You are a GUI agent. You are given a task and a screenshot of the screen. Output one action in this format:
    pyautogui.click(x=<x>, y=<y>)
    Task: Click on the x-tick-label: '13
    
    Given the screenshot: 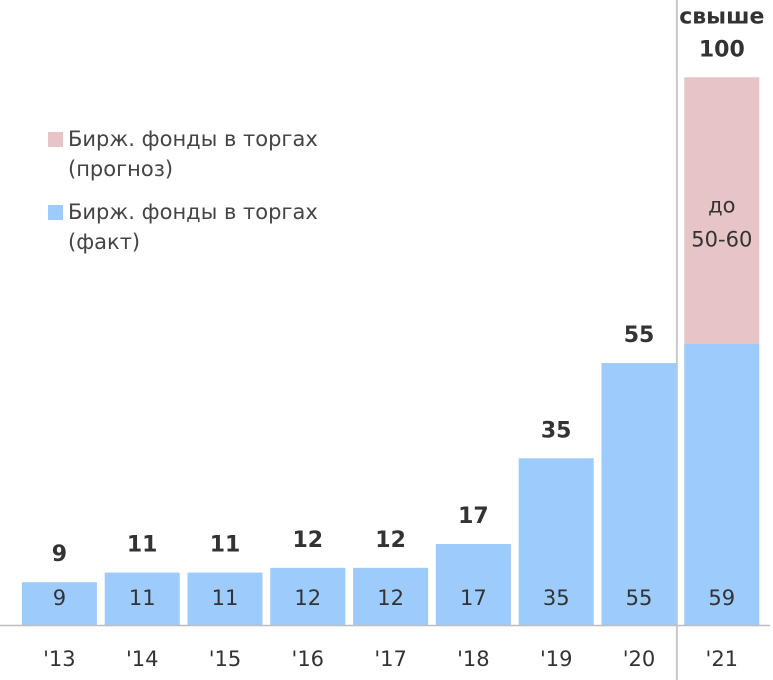 What is the action you would take?
    pyautogui.click(x=59, y=659)
    